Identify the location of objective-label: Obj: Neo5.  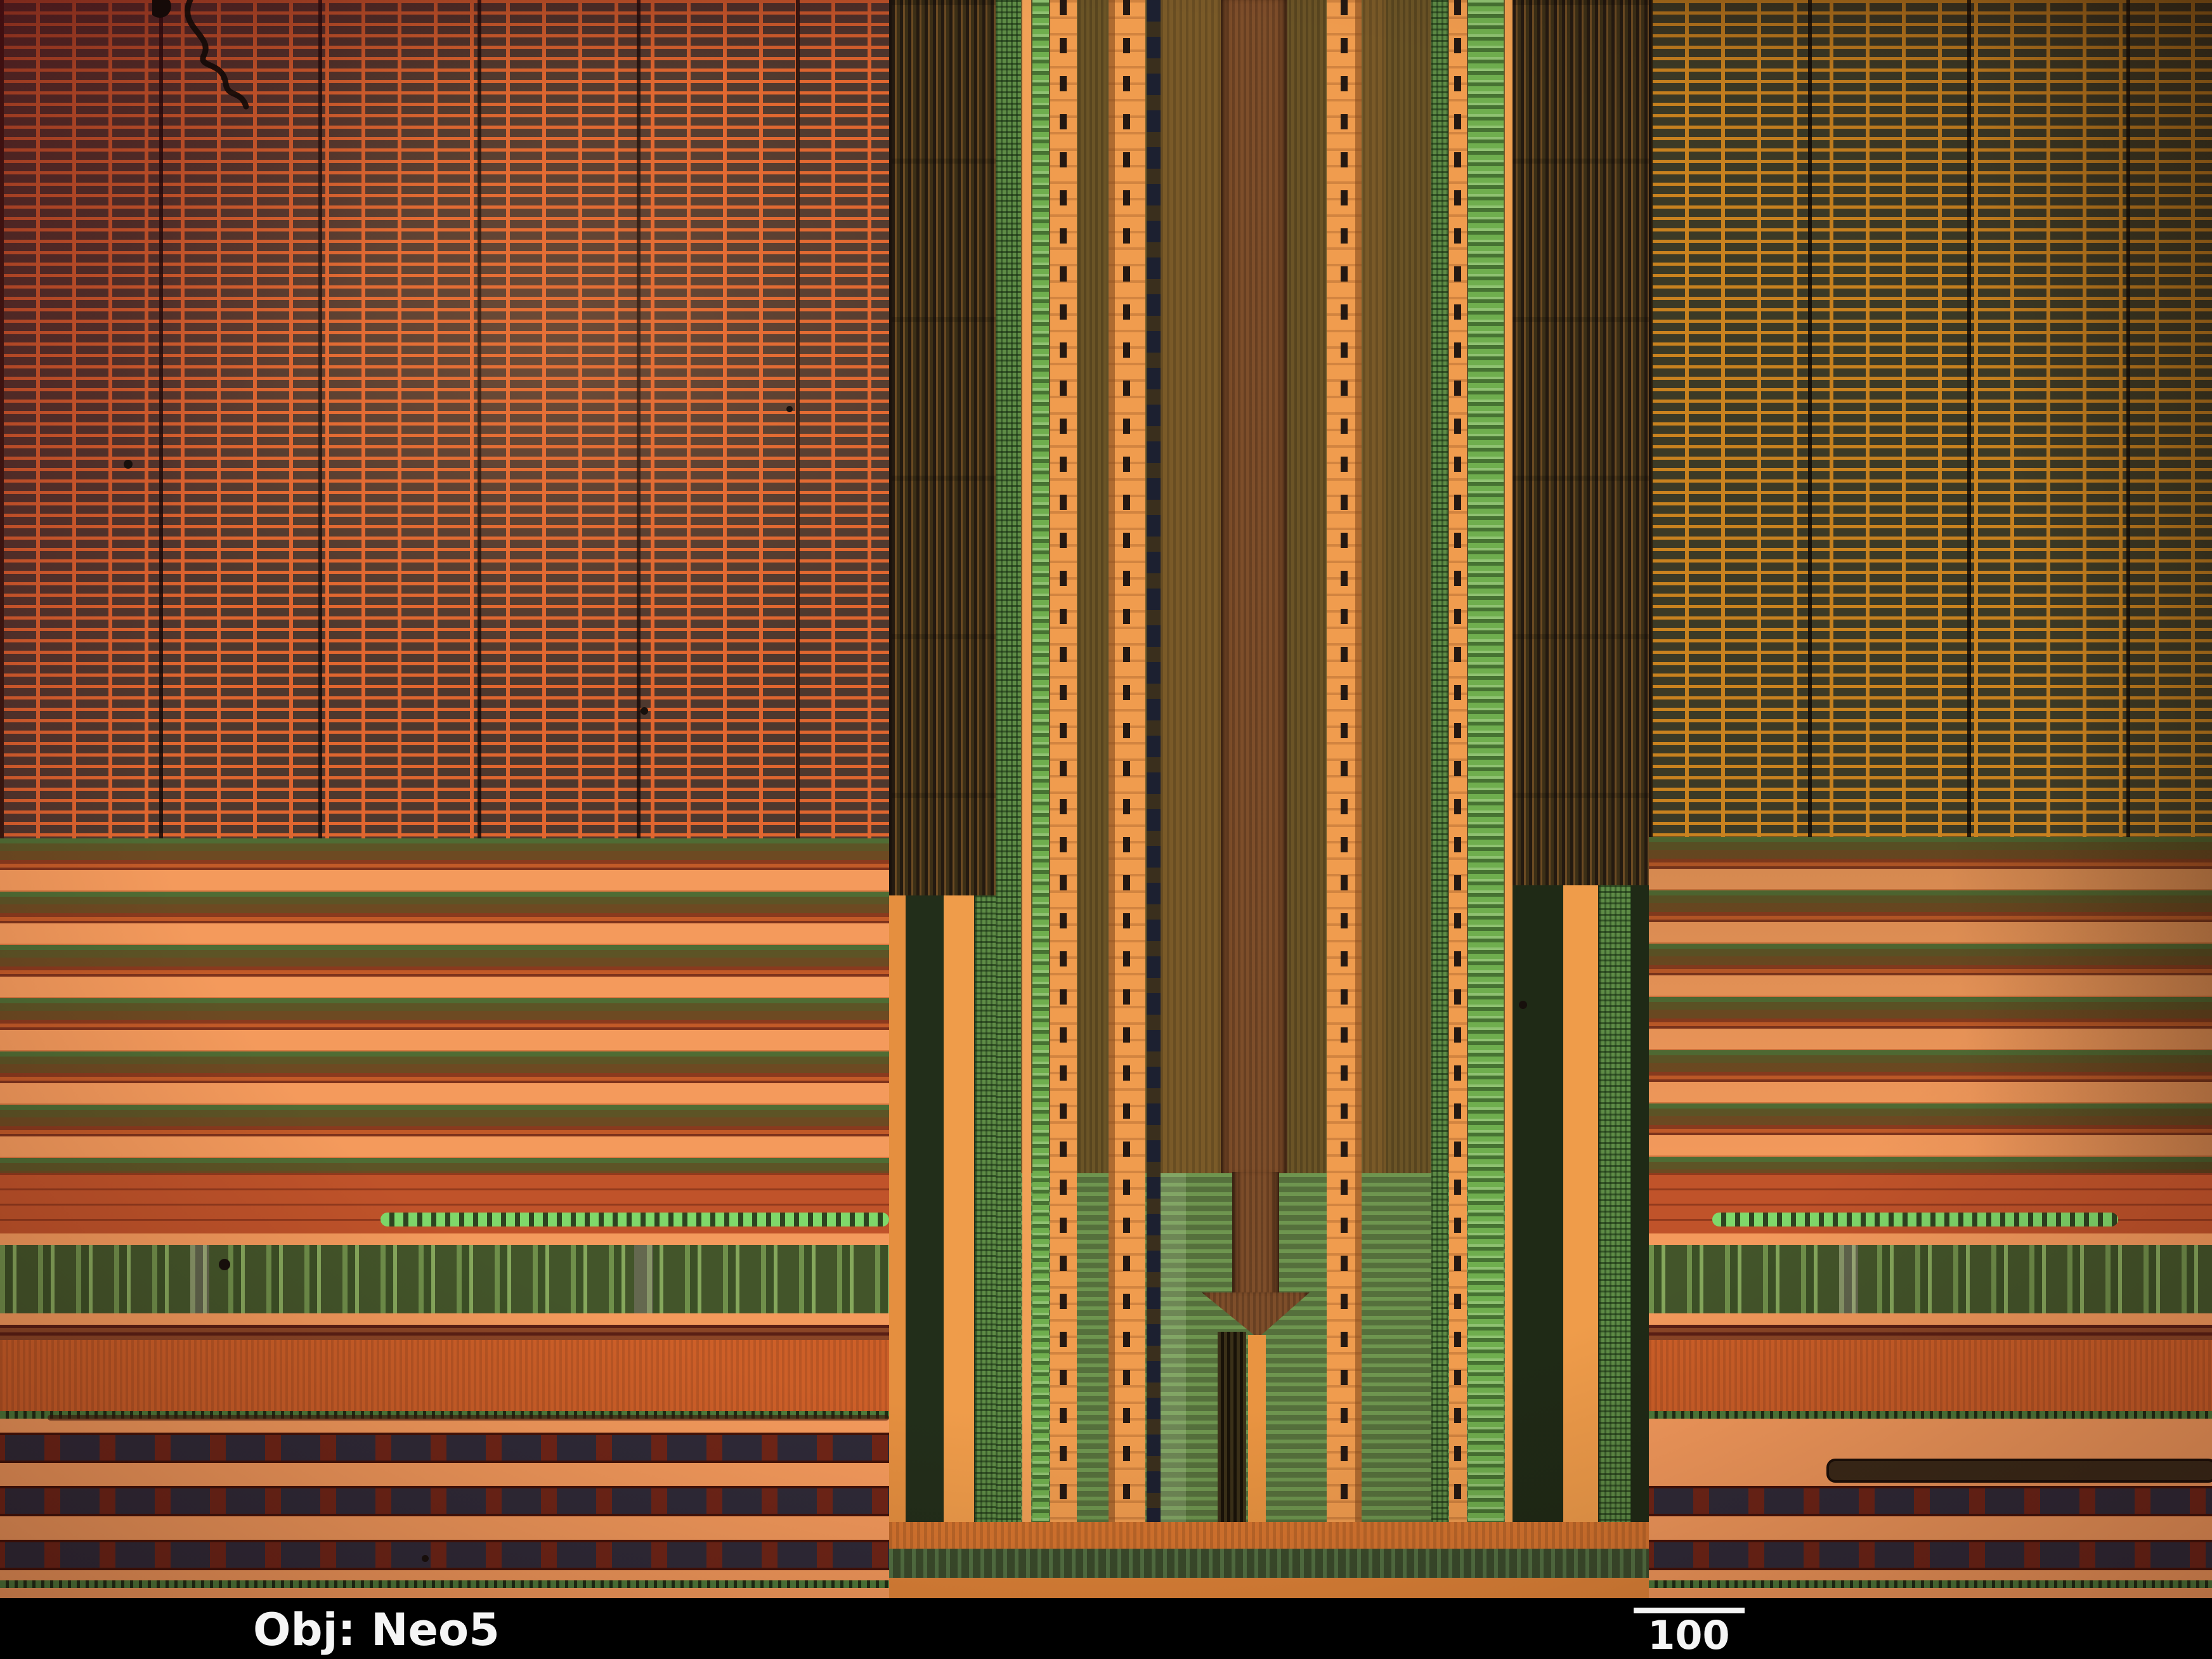
(376, 1630).